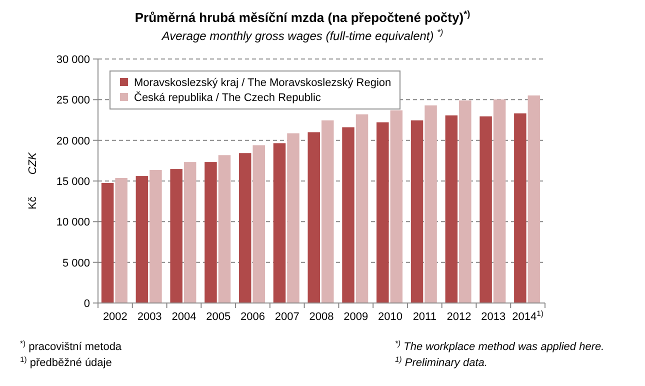 The height and width of the screenshot is (386, 645). Describe the element at coordinates (73, 60) in the screenshot. I see `y-tick-label: 30 000` at that location.